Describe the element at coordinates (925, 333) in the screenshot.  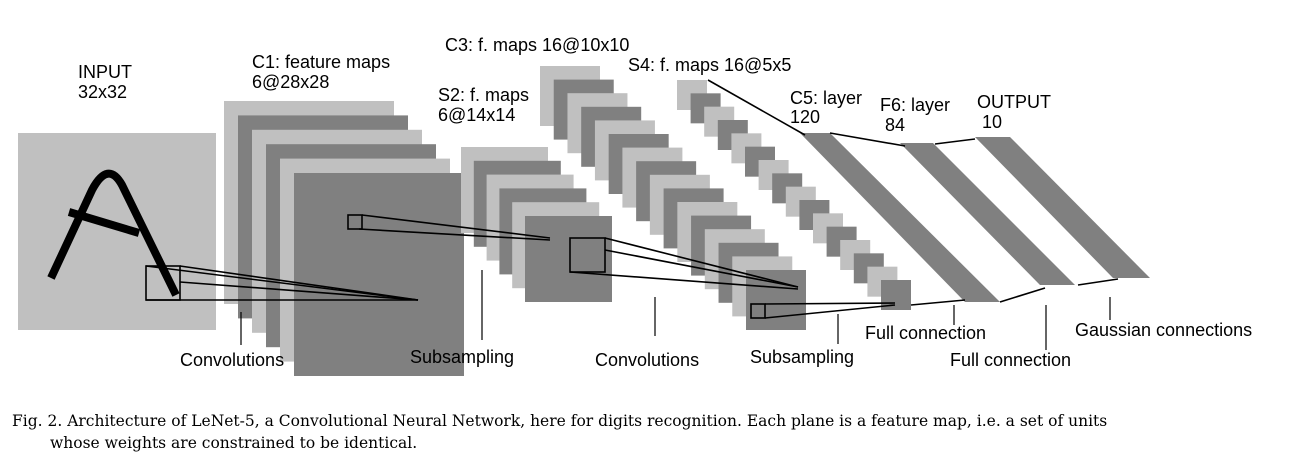
I see `op-full-connection-1: Full connection` at that location.